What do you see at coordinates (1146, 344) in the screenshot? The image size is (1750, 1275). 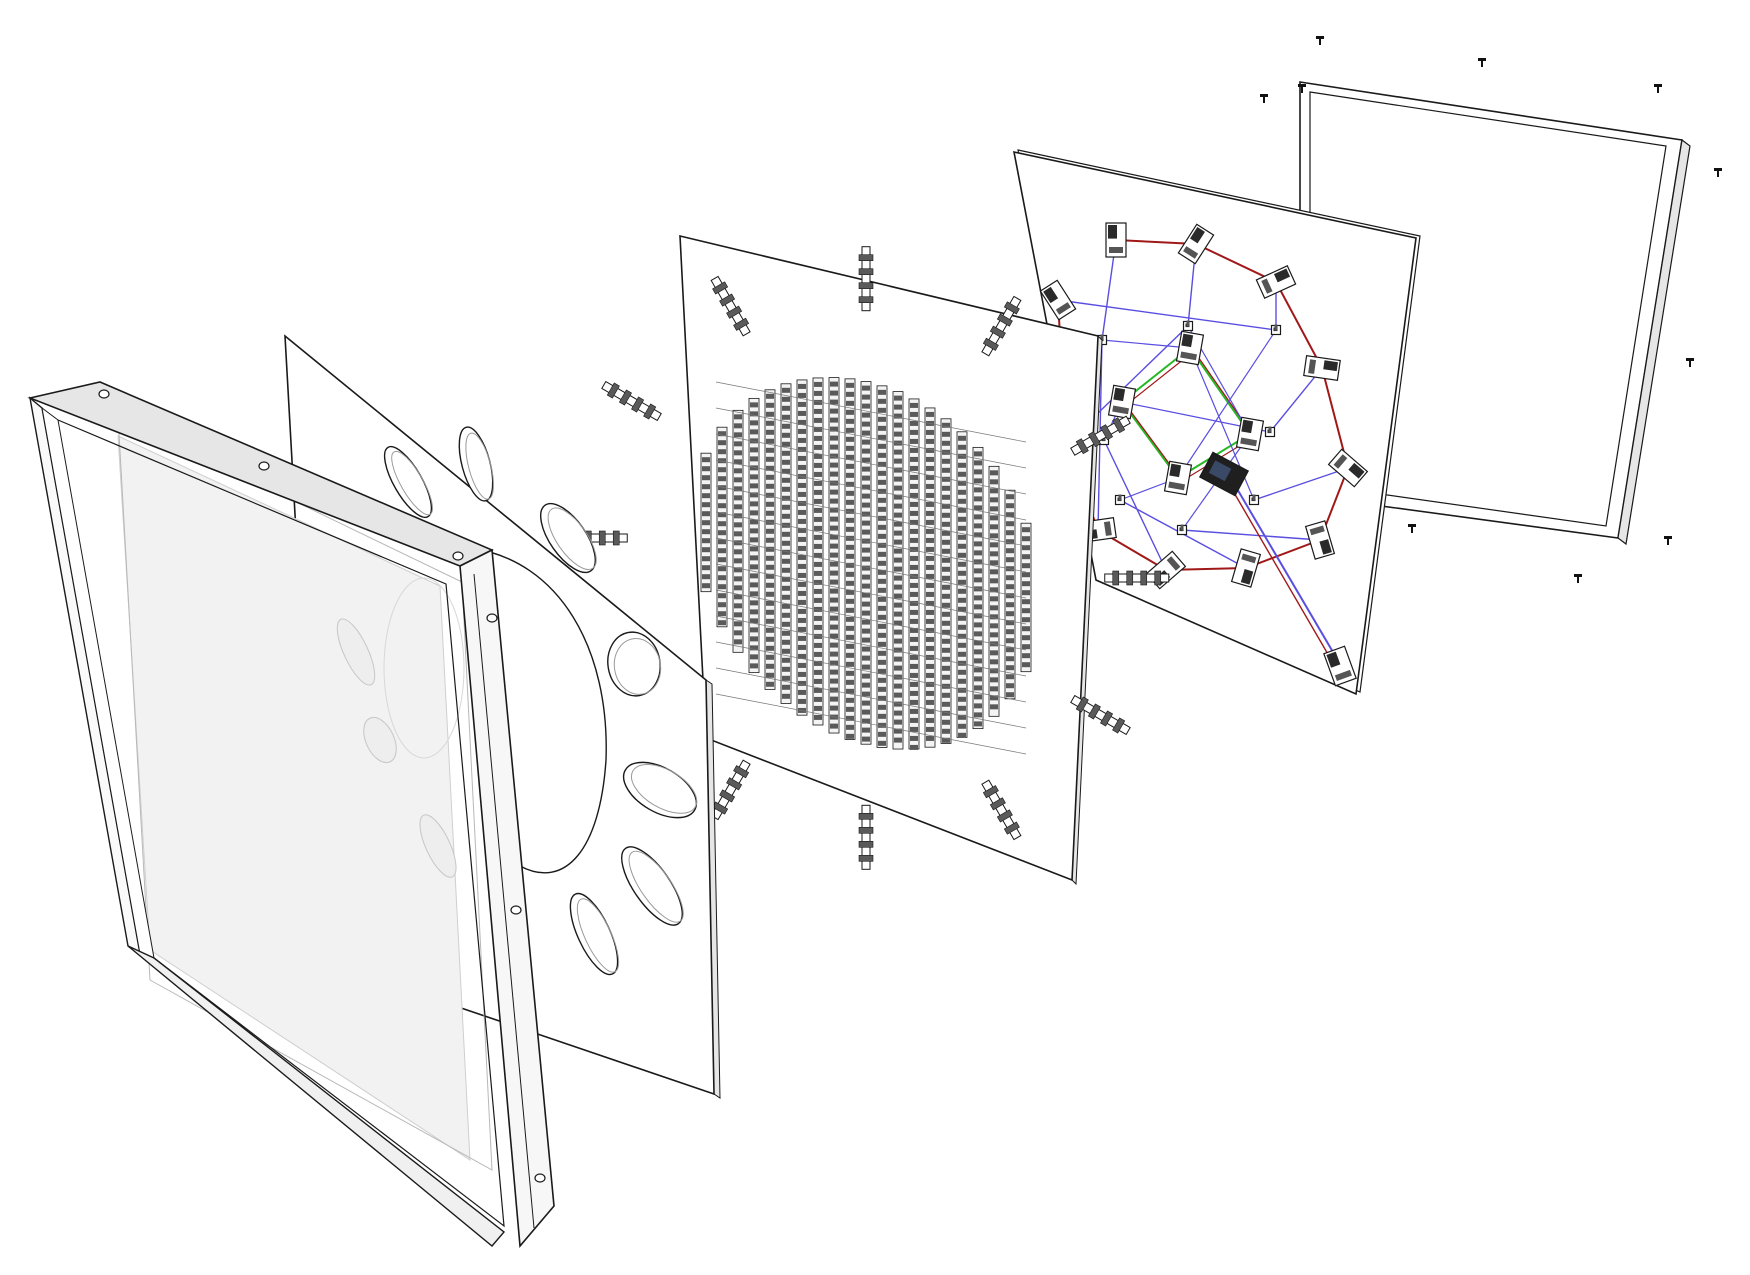 I see `data-wire` at bounding box center [1146, 344].